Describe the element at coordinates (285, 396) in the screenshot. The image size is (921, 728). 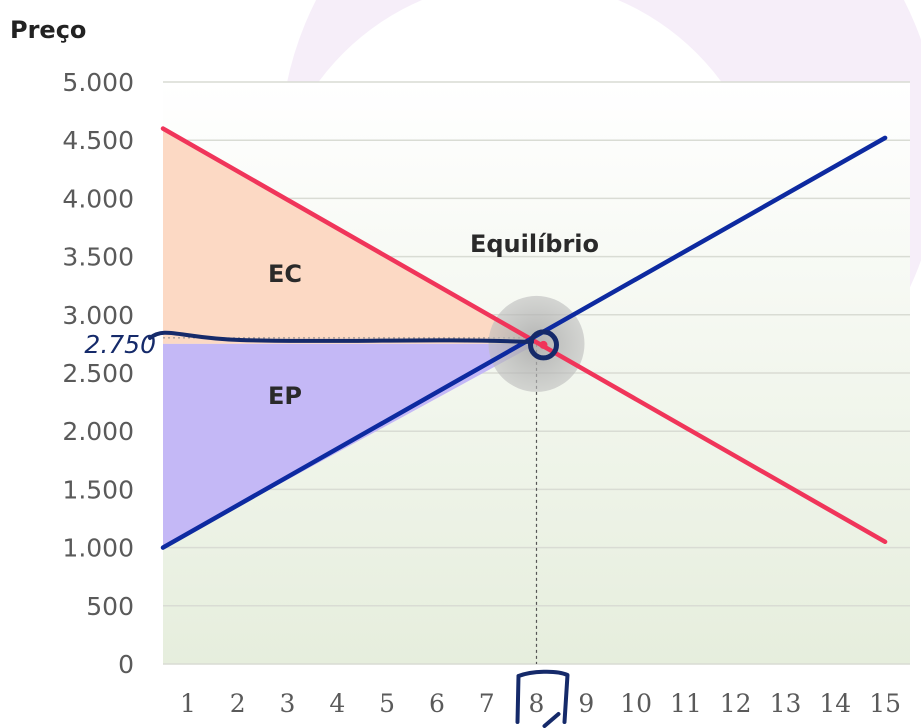
I see `producer-surplus-label: EP` at that location.